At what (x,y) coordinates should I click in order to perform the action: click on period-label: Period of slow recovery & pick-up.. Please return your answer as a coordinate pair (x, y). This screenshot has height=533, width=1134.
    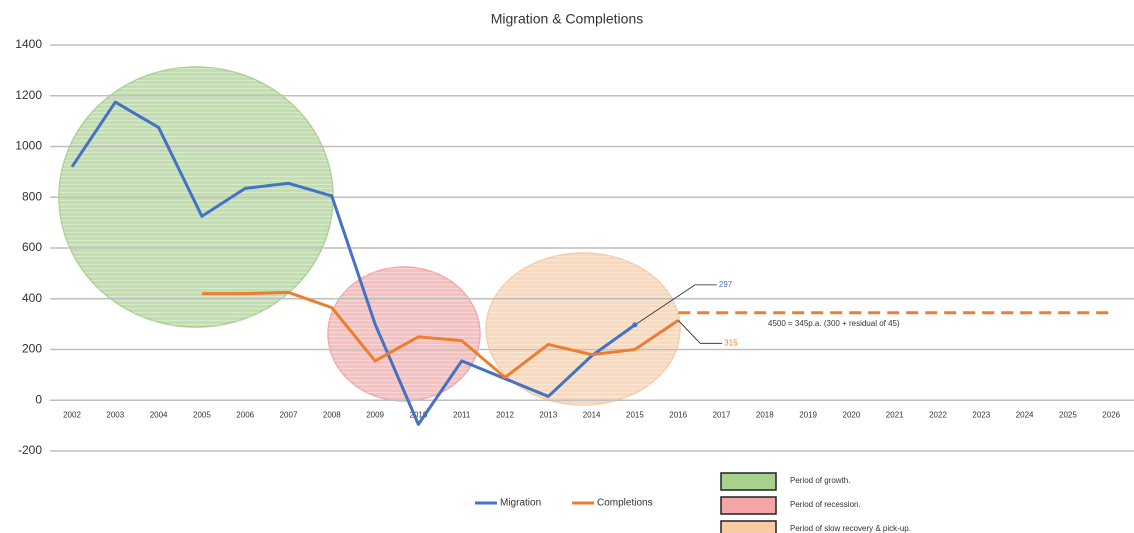
    Looking at the image, I should click on (850, 528).